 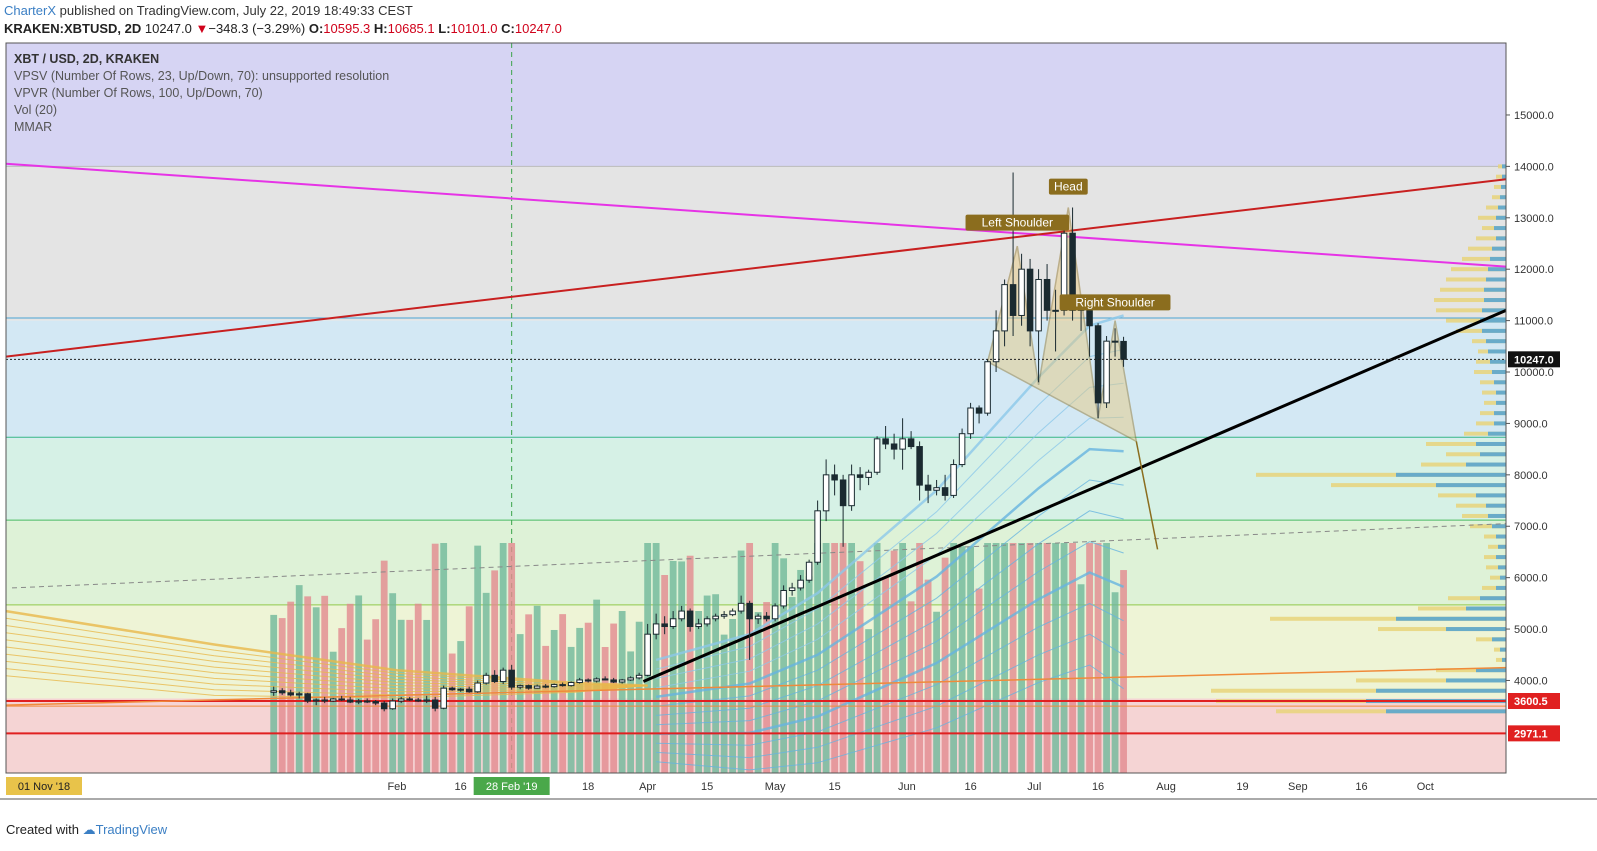 What do you see at coordinates (168, 28) in the screenshot?
I see `last-price: 10247.0` at bounding box center [168, 28].